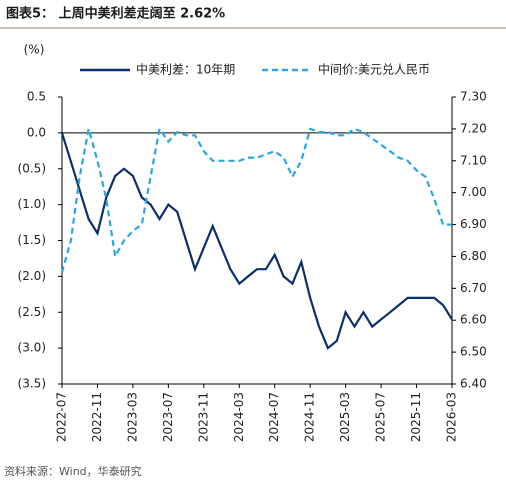  Describe the element at coordinates (73, 471) in the screenshot. I see `source: 资料来源：Wind，华泰研究` at that location.